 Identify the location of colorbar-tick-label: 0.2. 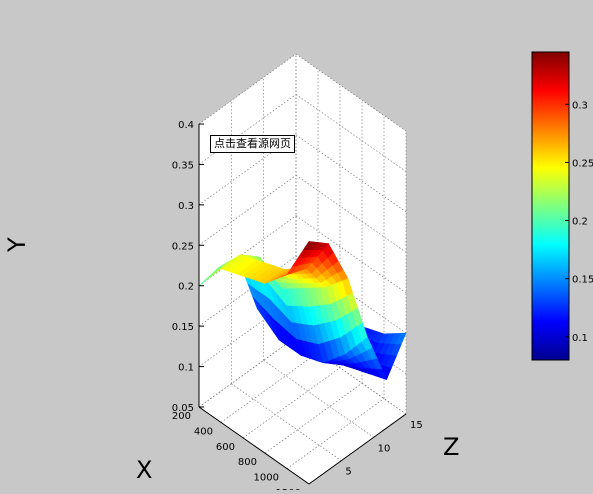
(580, 222).